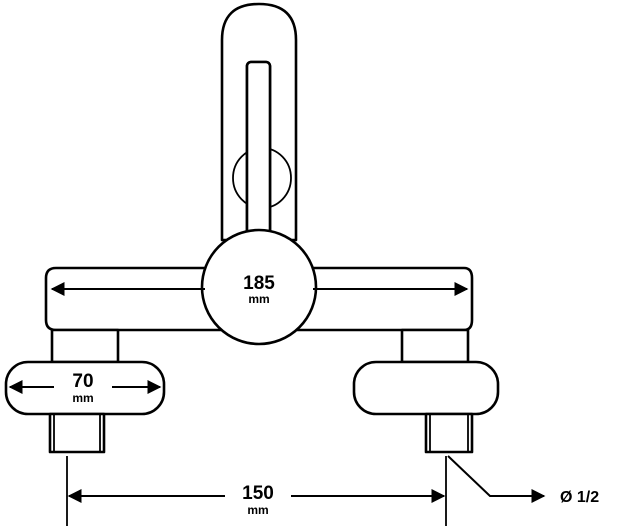  What do you see at coordinates (259, 283) in the screenshot?
I see `dimension-body-width-value: 185` at bounding box center [259, 283].